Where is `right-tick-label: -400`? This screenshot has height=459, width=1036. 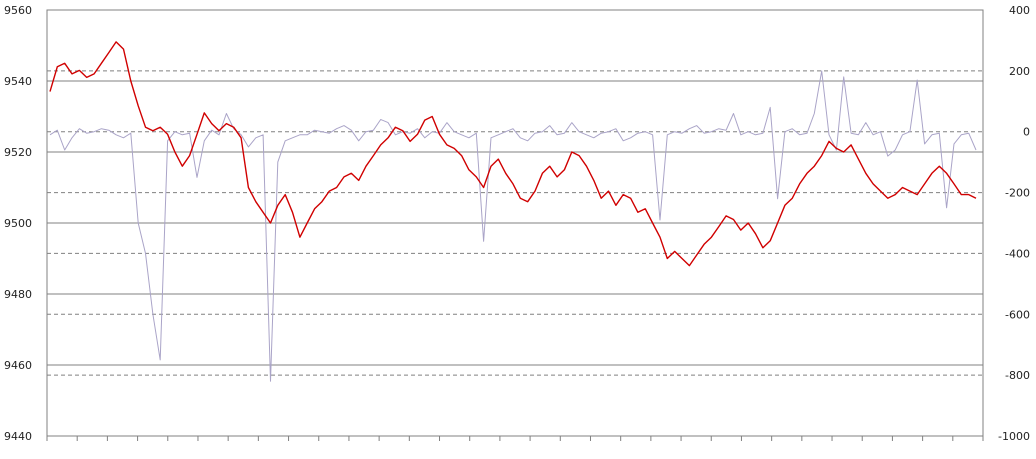
right-tick-label: -400 is located at coordinates (1017, 253).